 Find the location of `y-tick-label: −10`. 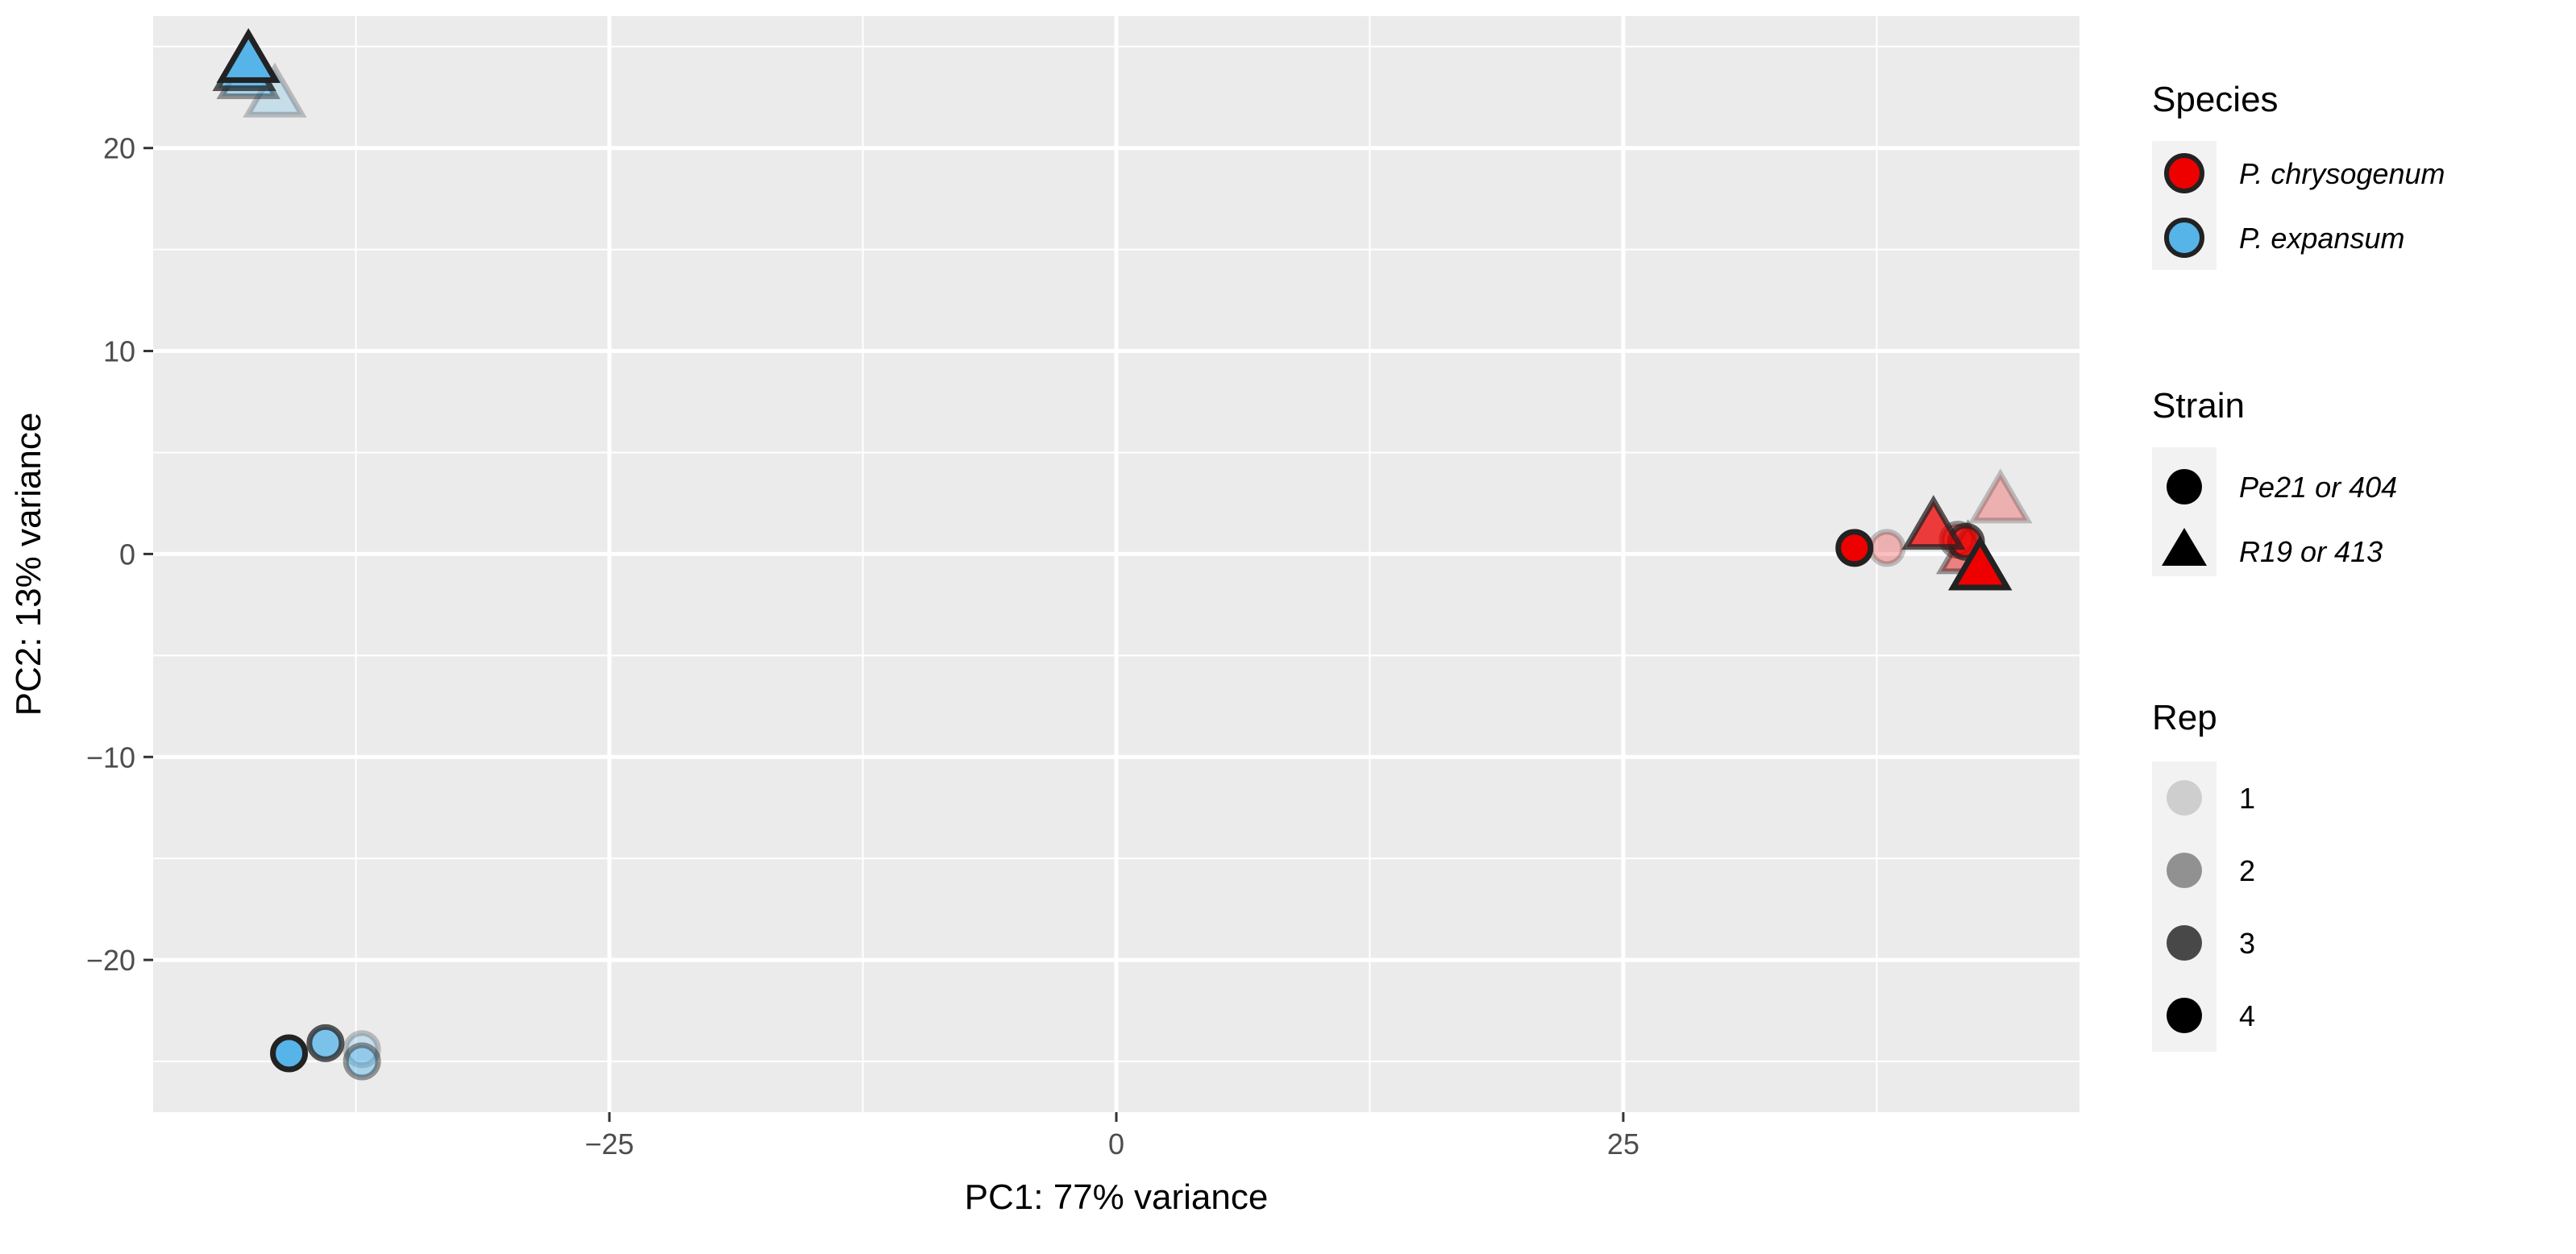

y-tick-label: −10 is located at coordinates (110, 757).